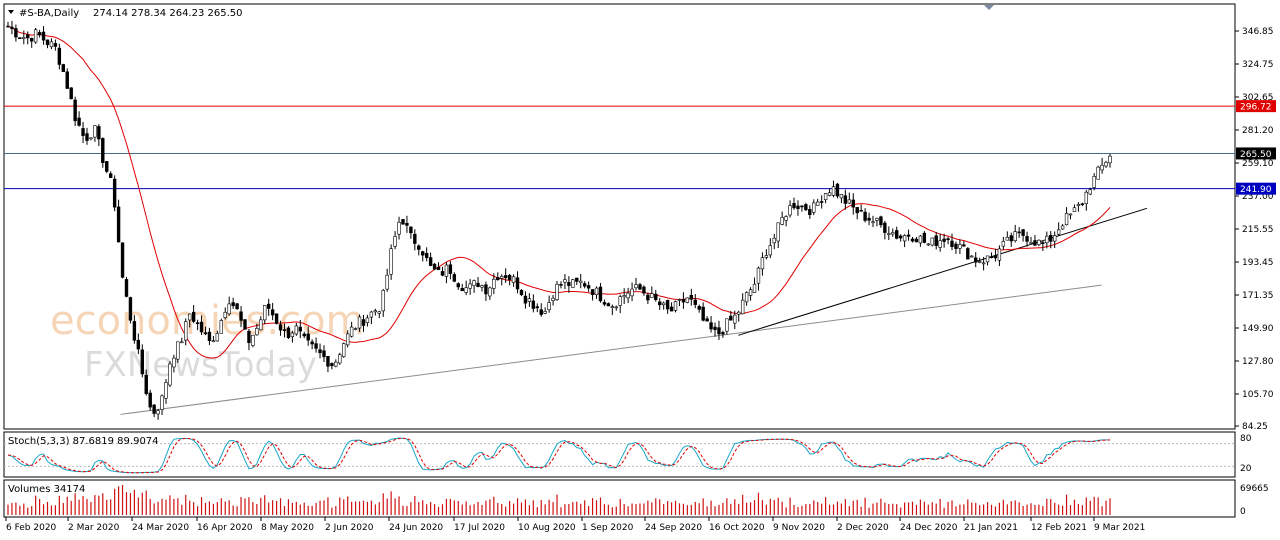 The image size is (1280, 540). I want to click on price-tick-label: 149.90, so click(1258, 329).